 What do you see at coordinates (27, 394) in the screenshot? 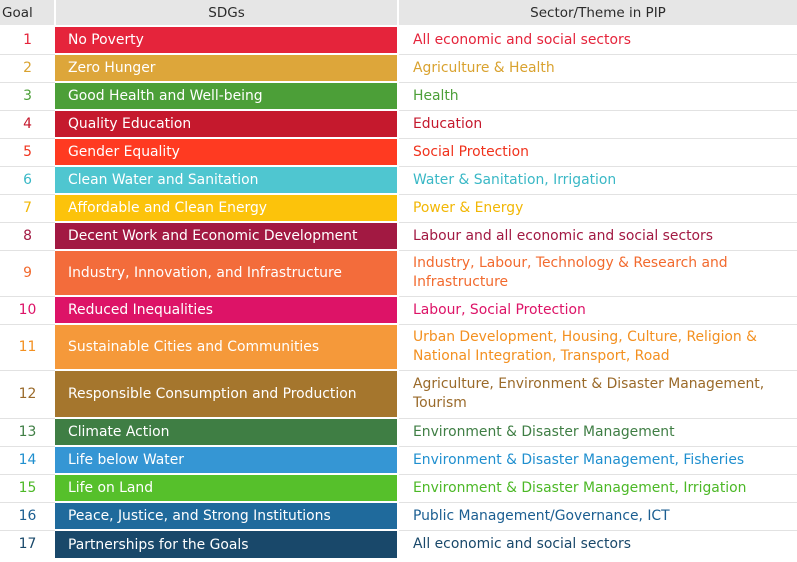
I see `goal-number: 12` at bounding box center [27, 394].